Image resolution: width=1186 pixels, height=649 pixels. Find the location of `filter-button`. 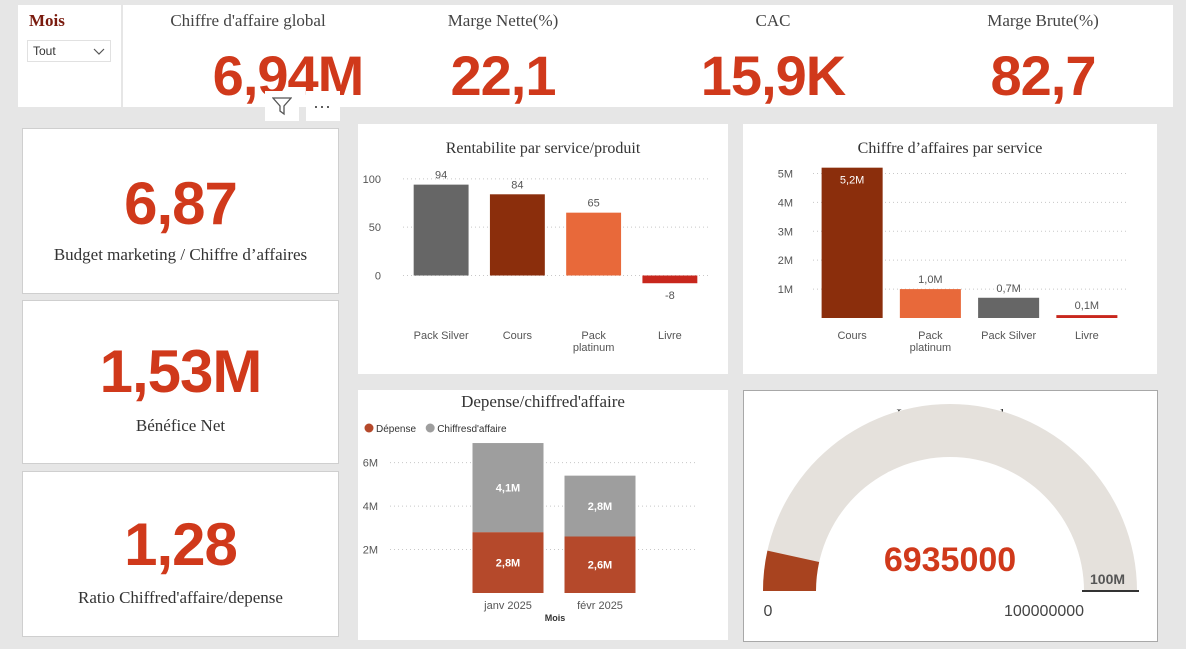

filter-button is located at coordinates (282, 106).